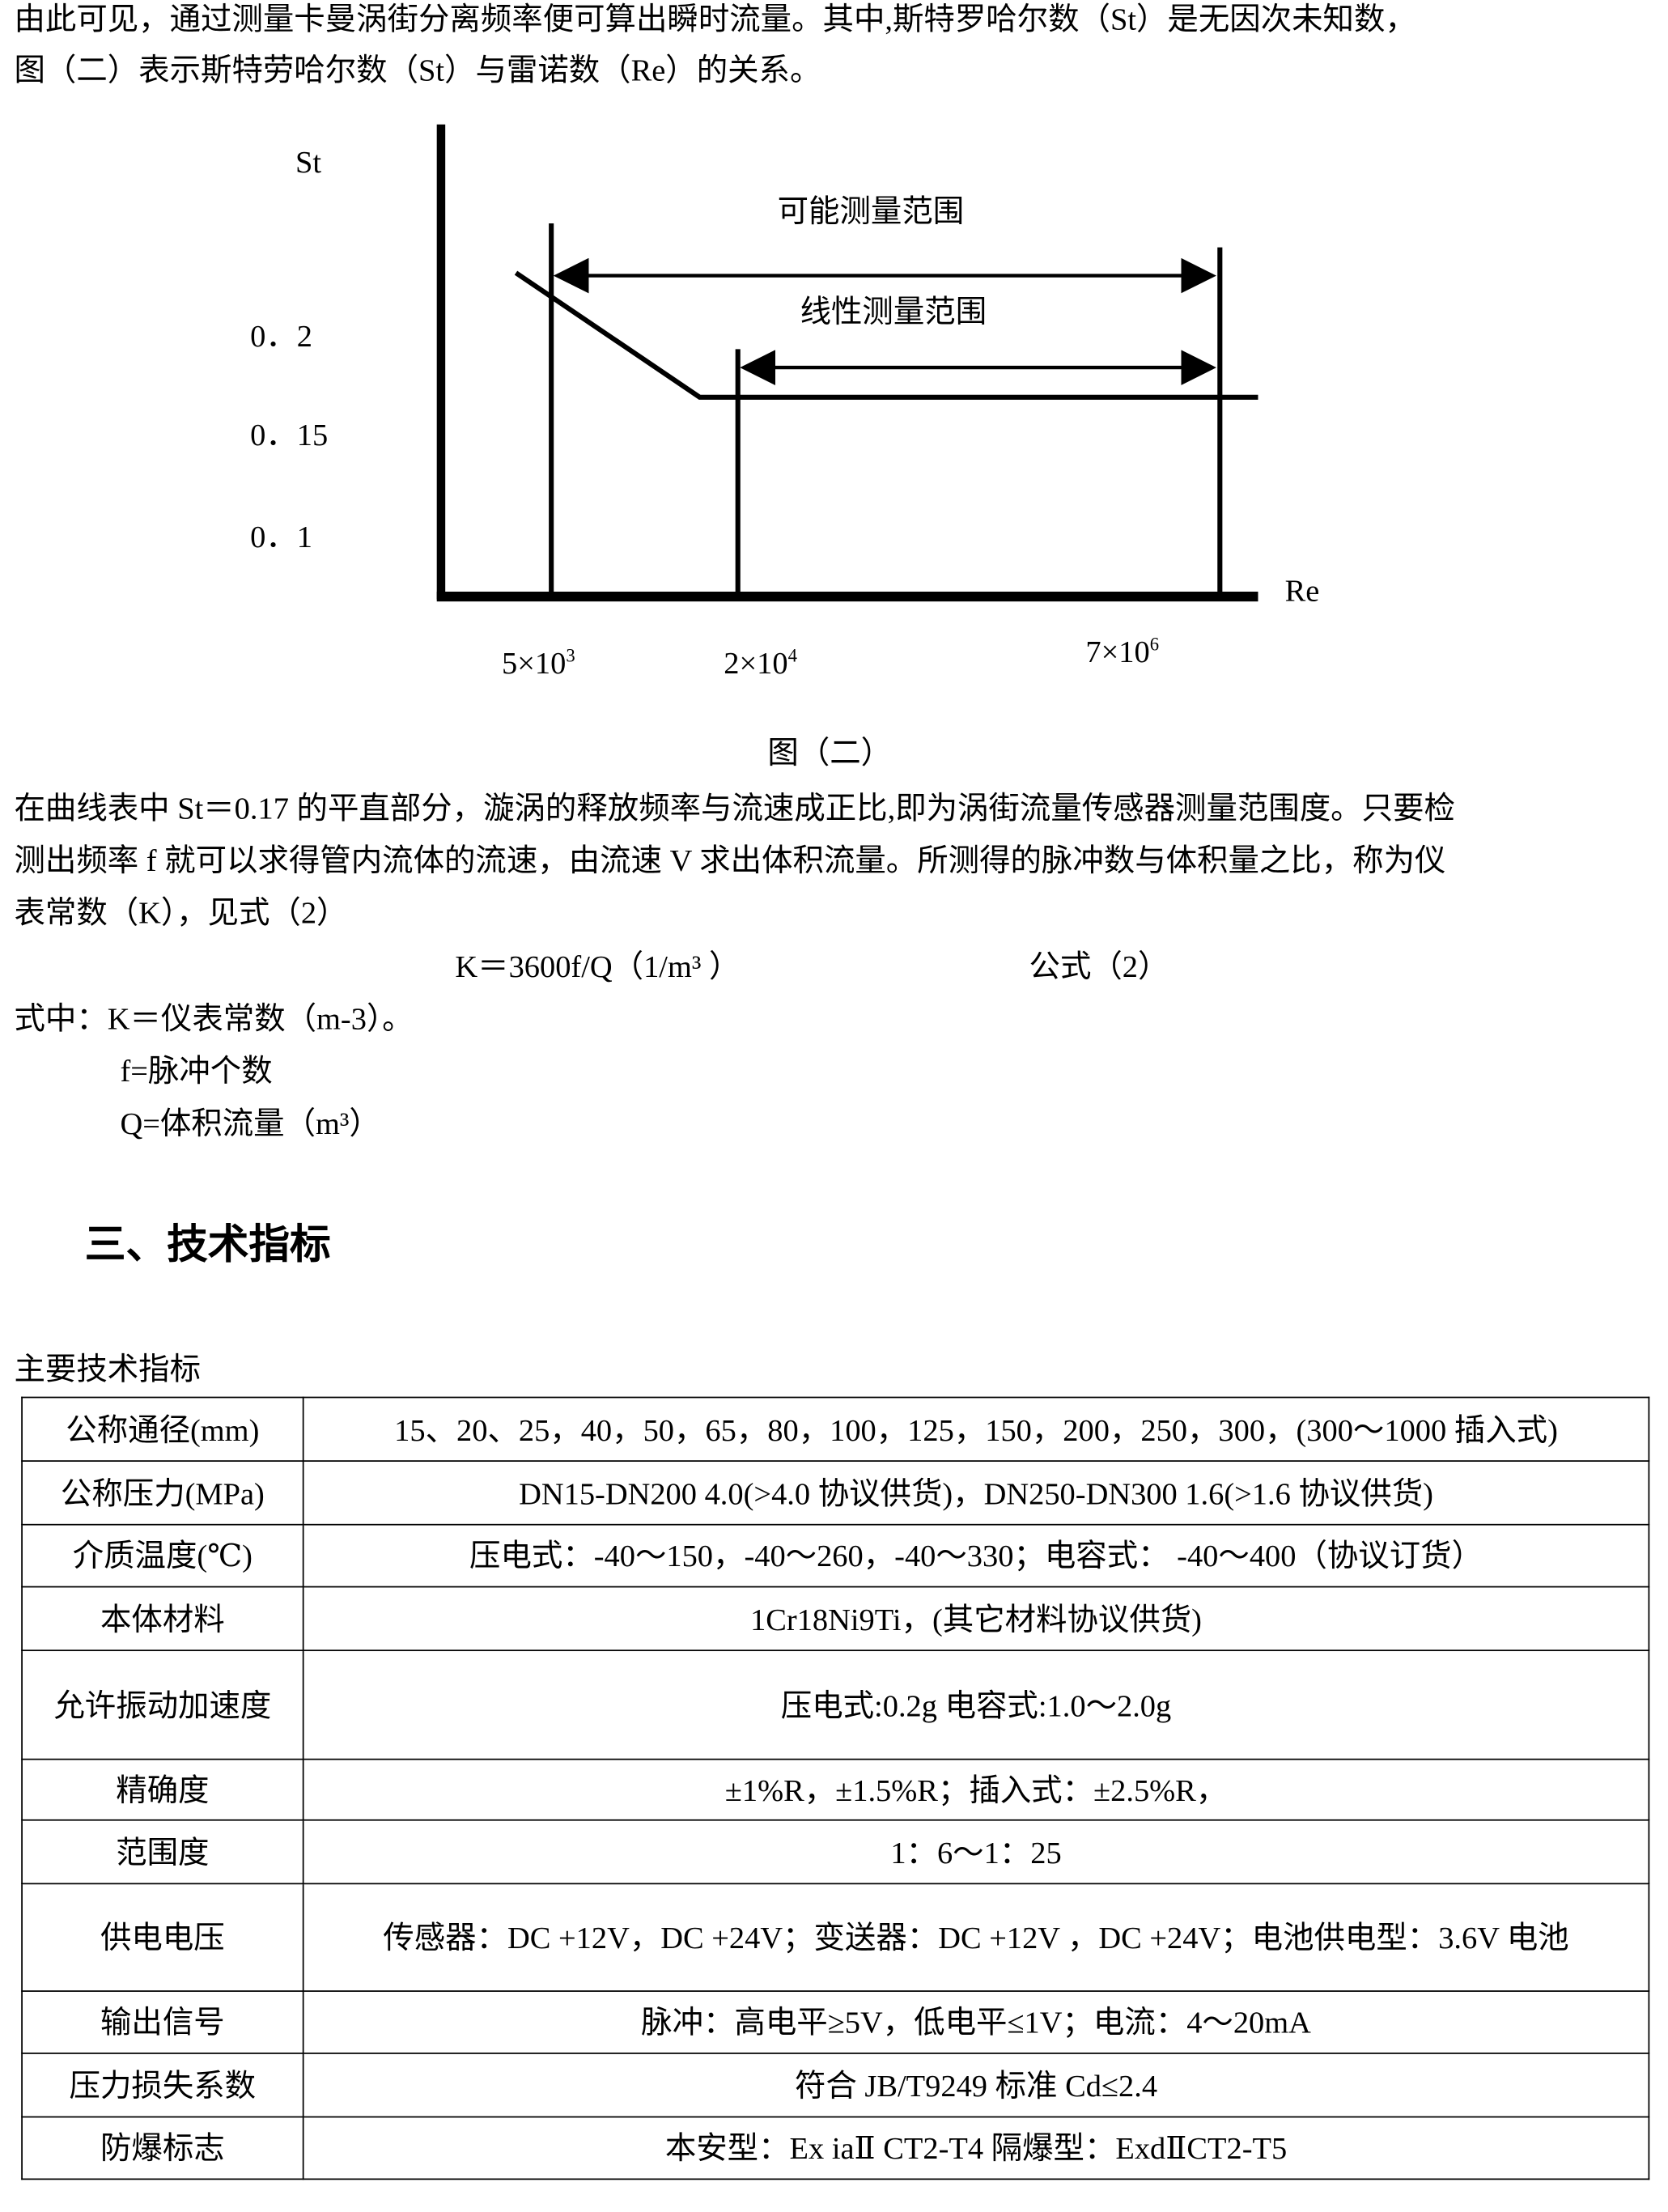  I want to click on spec-name: 公称压力(MPa), so click(162, 1493).